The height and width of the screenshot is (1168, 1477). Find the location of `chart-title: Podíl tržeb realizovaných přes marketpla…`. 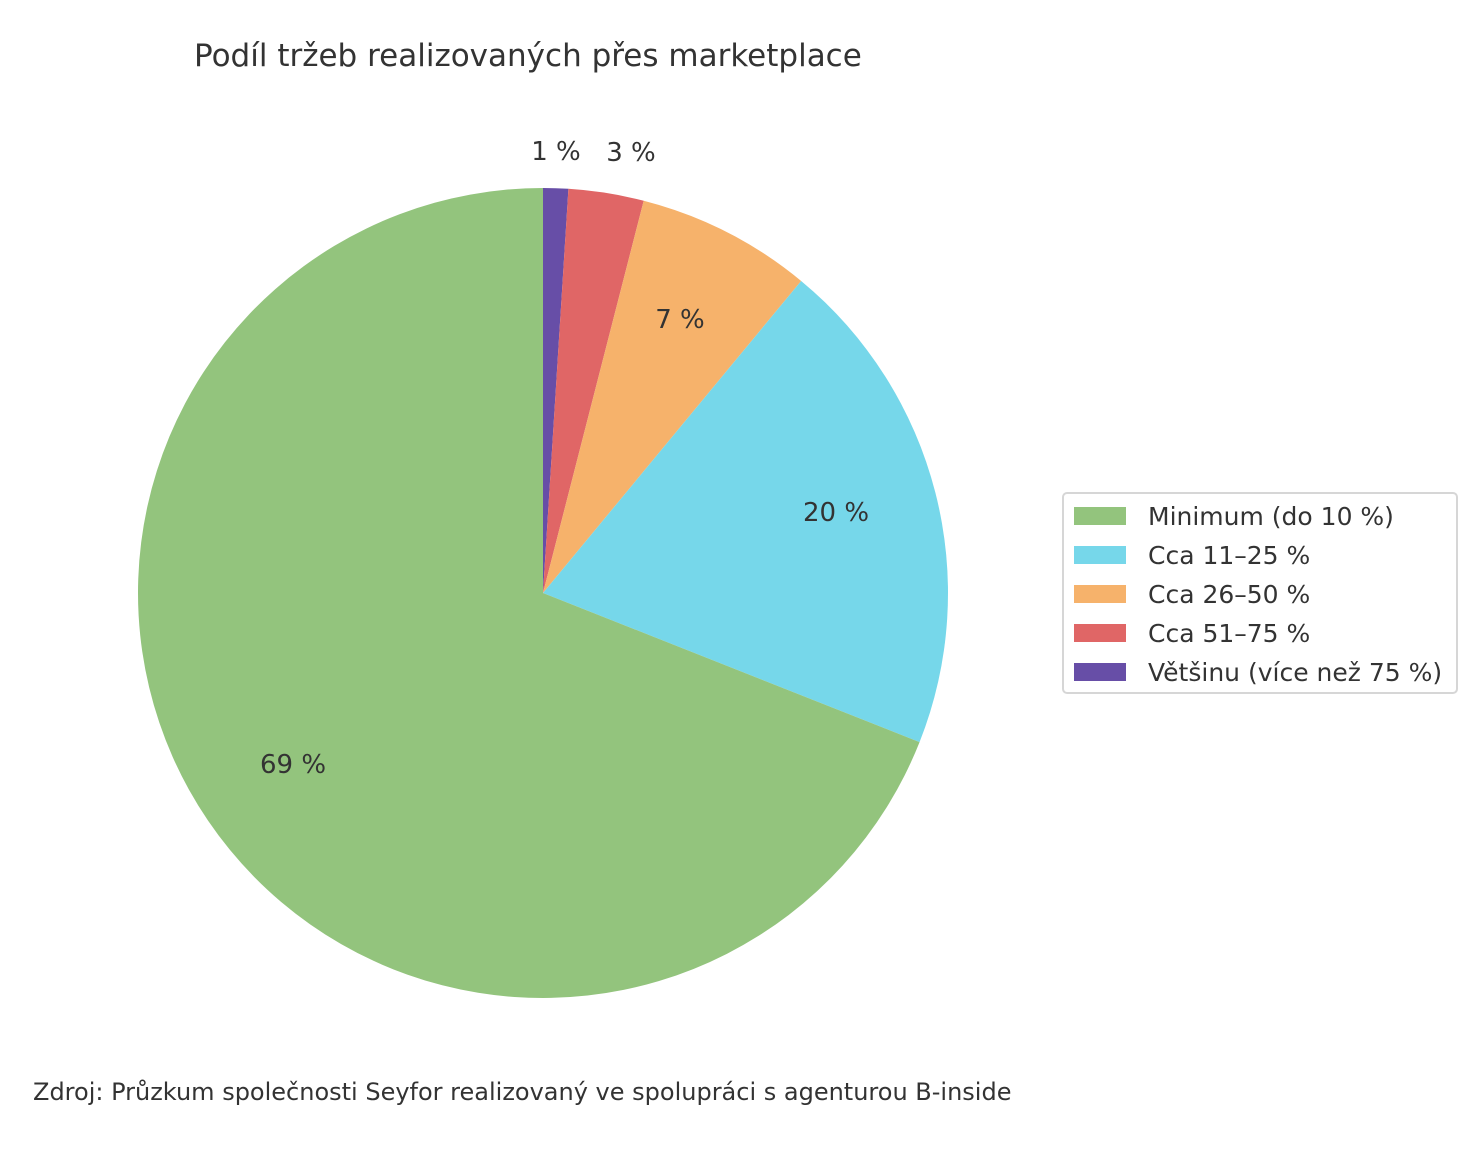

chart-title: Podíl tržeb realizovaných přes marketpla… is located at coordinates (528, 56).